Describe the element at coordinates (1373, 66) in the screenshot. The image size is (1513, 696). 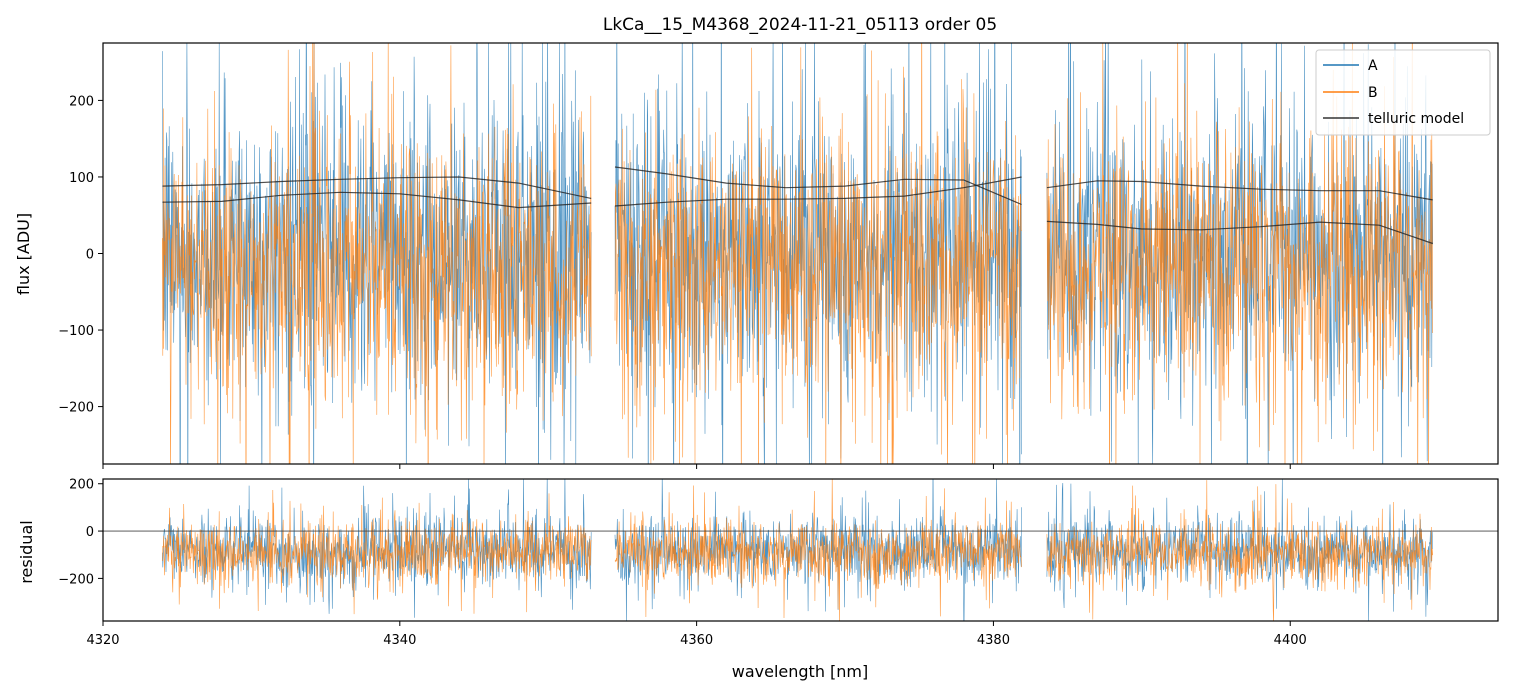
I see `legend-label-a: A` at that location.